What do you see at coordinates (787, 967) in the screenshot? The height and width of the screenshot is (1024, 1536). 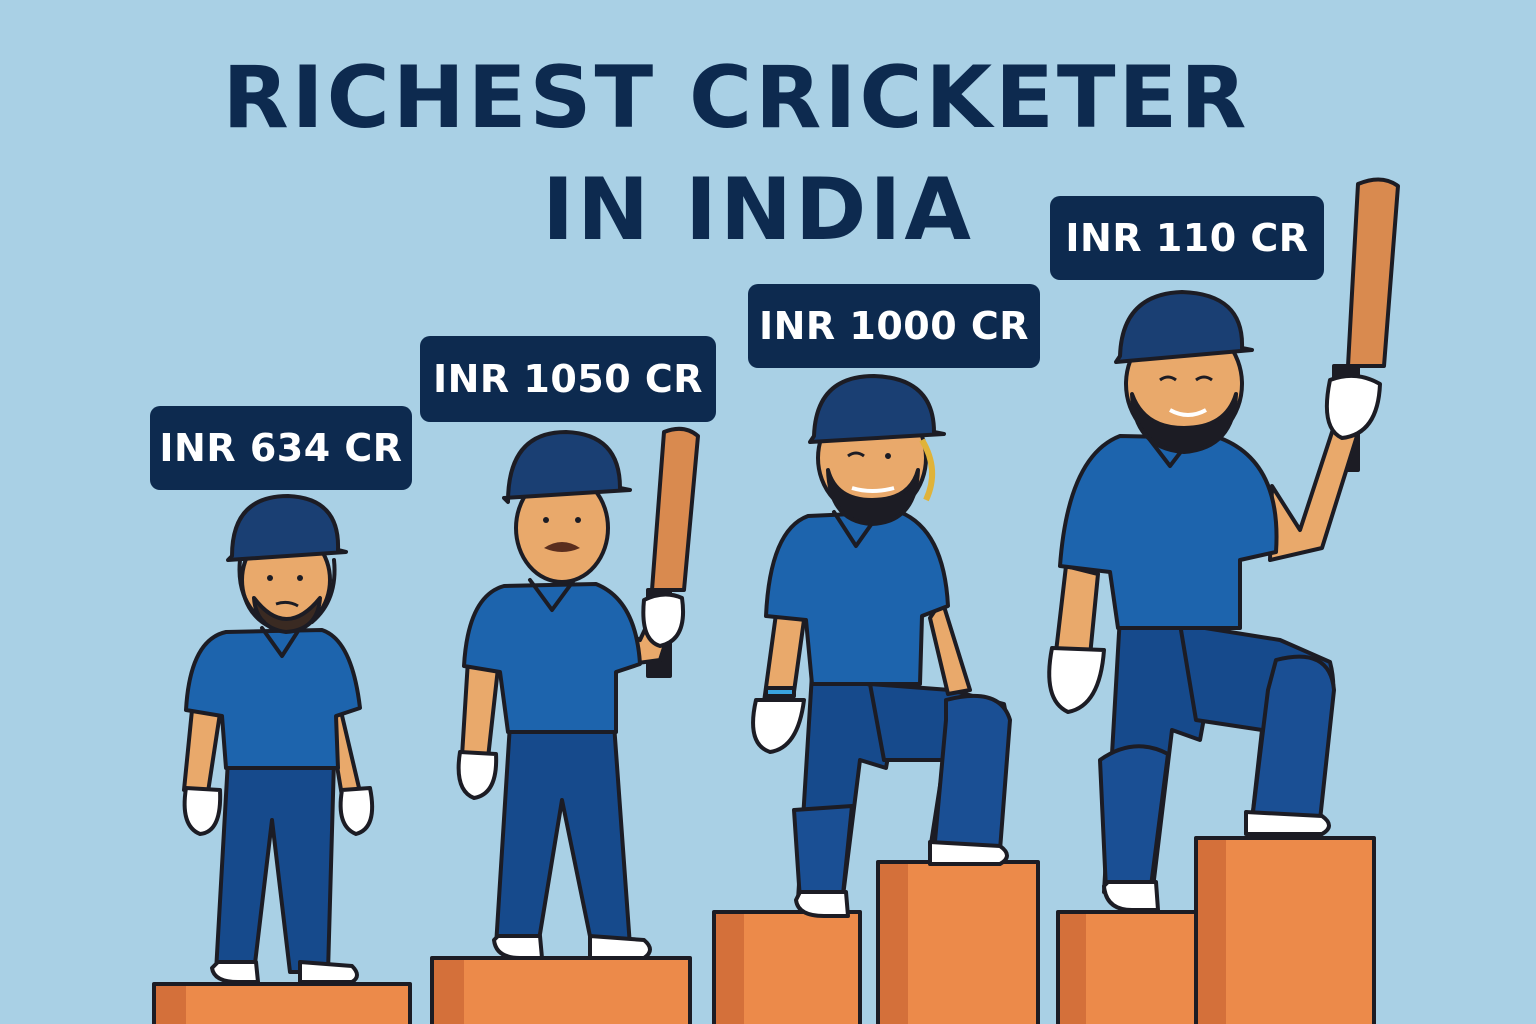 I see `podium-block-3a` at bounding box center [787, 967].